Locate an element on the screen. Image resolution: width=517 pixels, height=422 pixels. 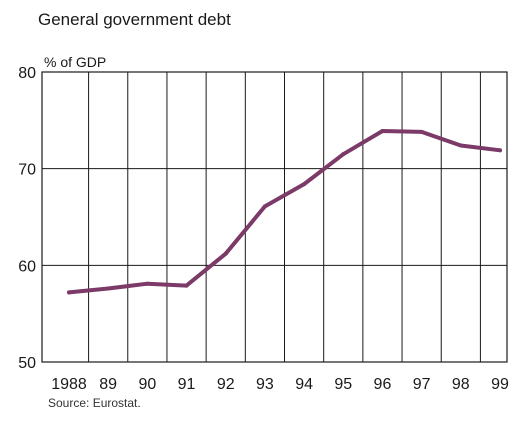
x-tick-label: 90 is located at coordinates (147, 384).